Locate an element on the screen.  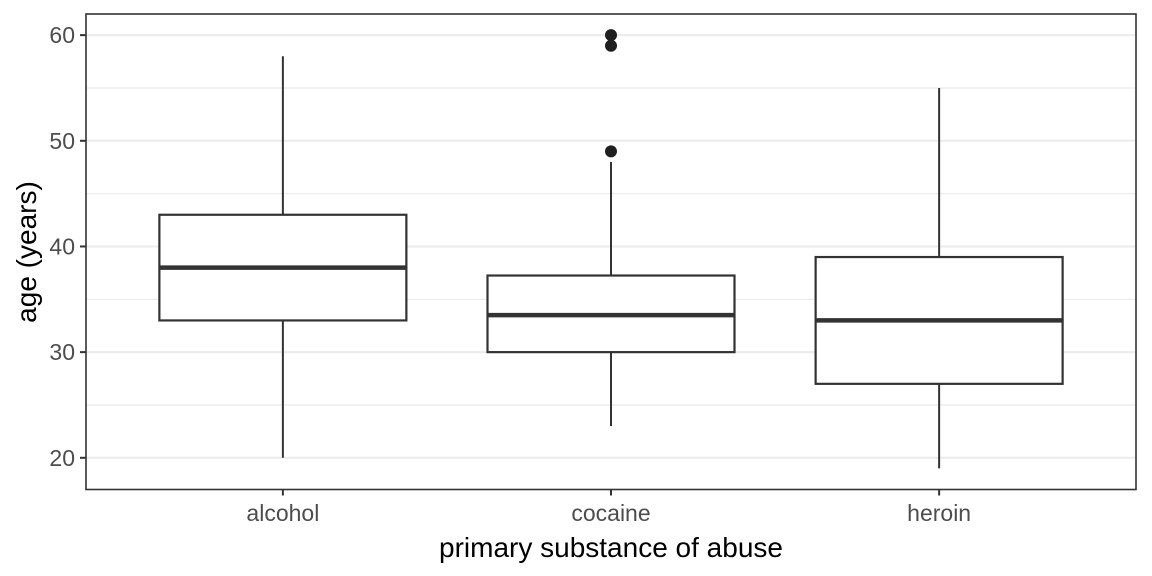
x-tick-label: alcohol is located at coordinates (282, 513).